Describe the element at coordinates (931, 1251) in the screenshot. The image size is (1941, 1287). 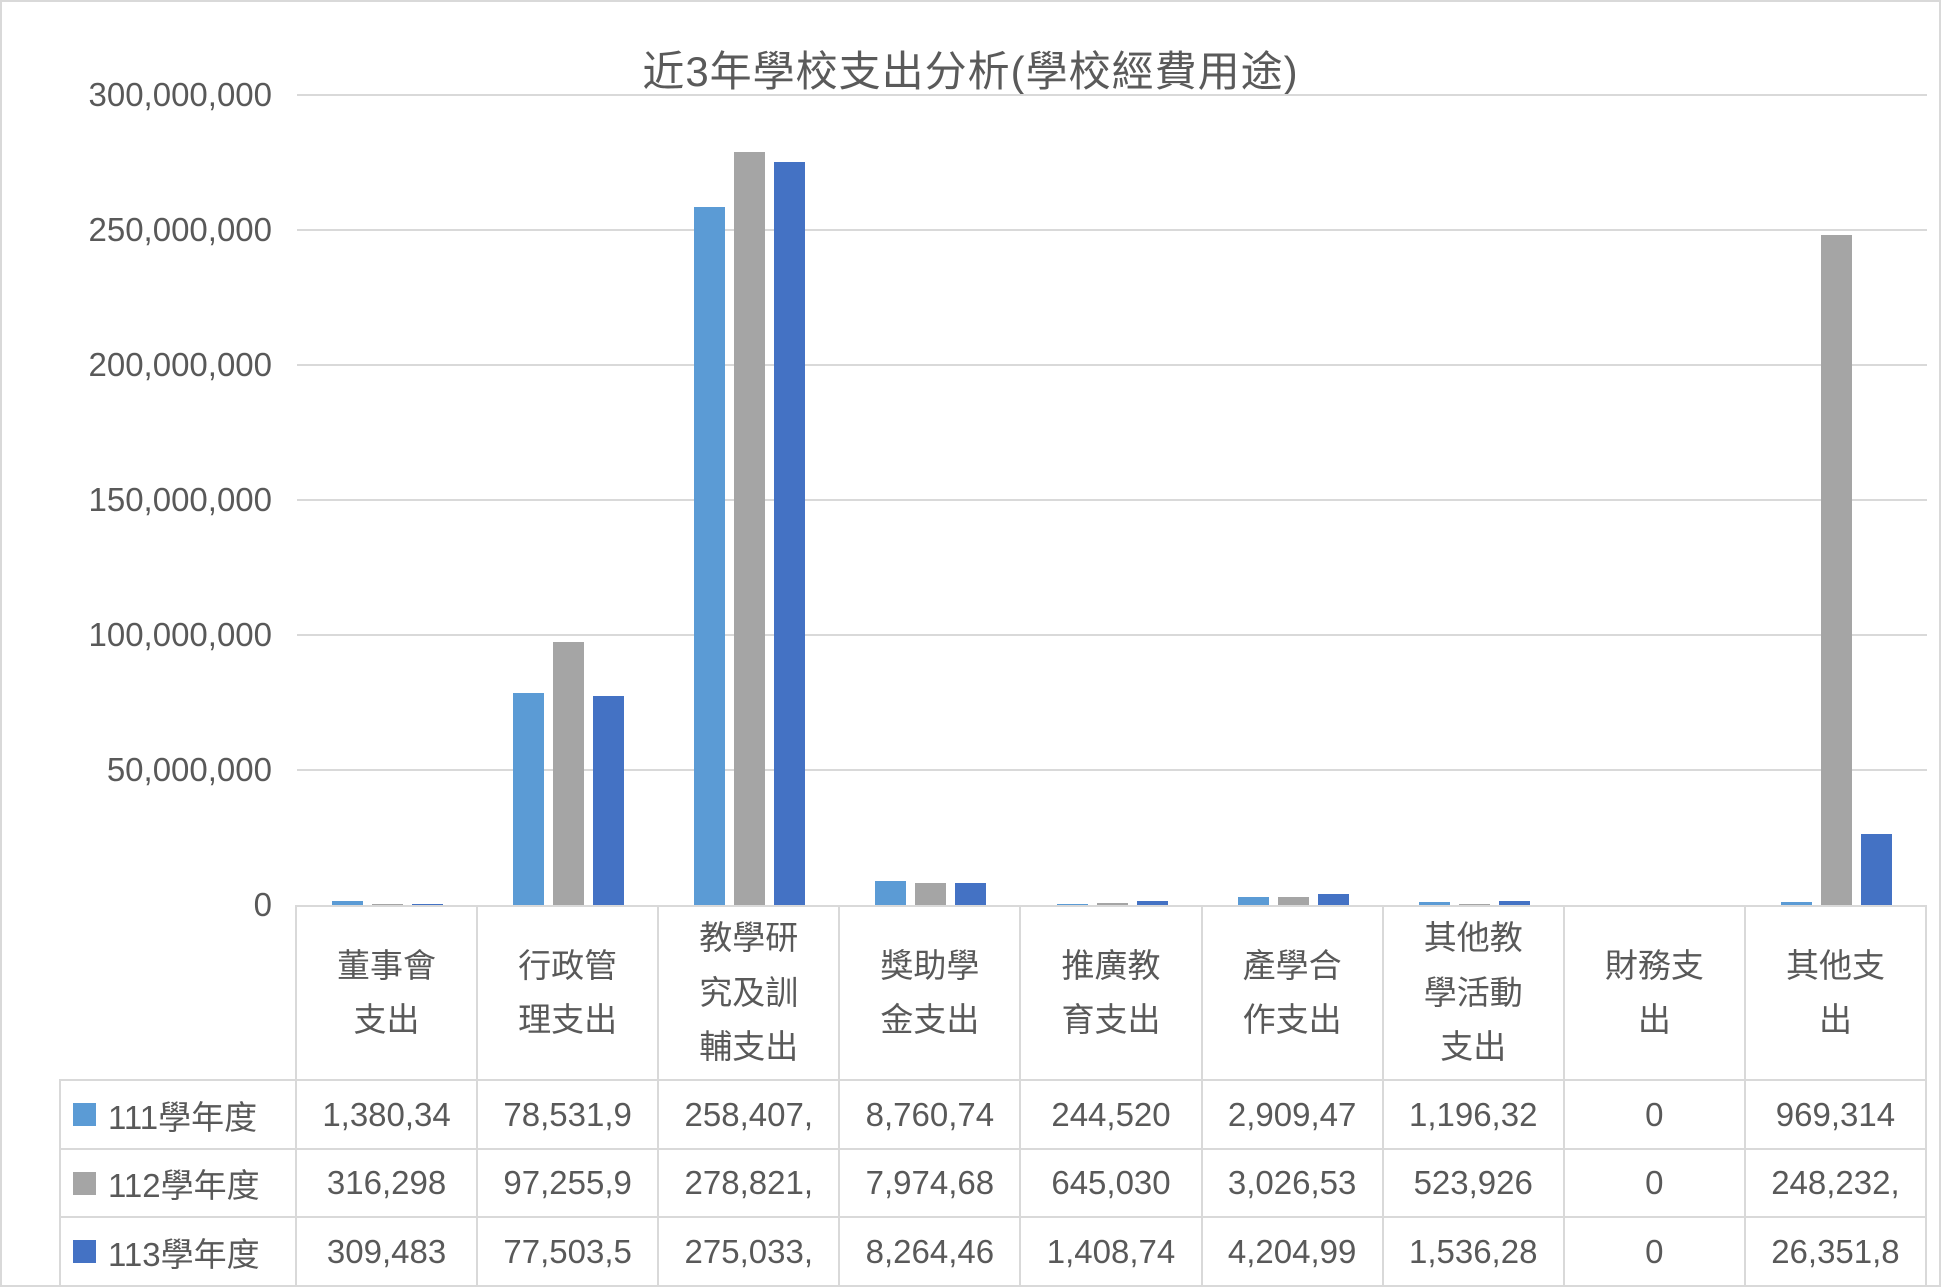
I see `value-cell: 8,264,46` at that location.